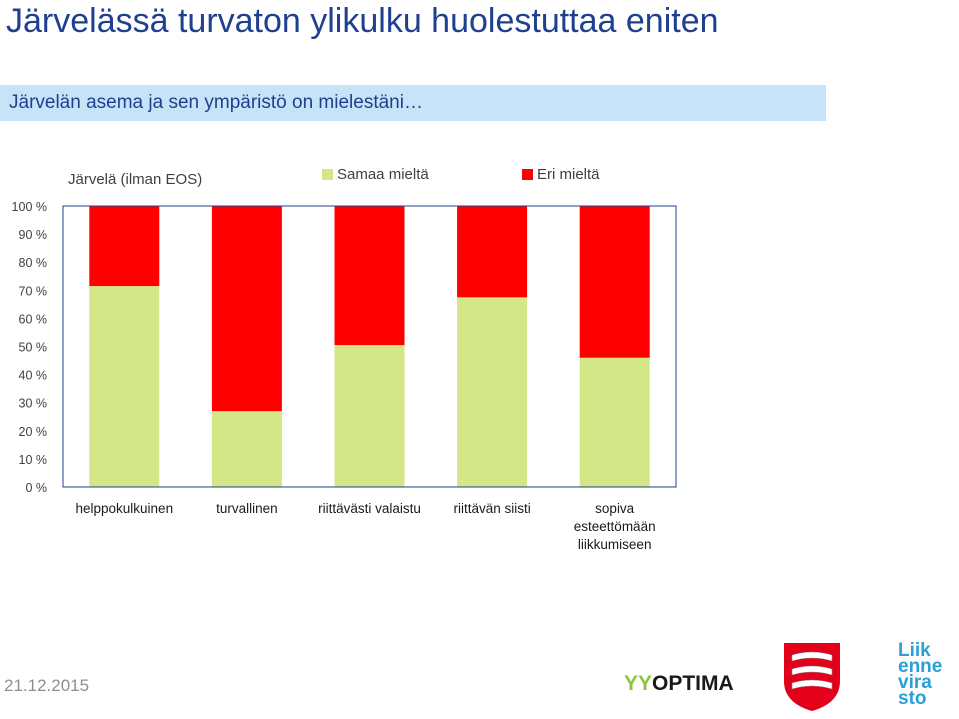 This screenshot has height=719, width=959. I want to click on y-tick-label: 10 %, so click(33, 460).